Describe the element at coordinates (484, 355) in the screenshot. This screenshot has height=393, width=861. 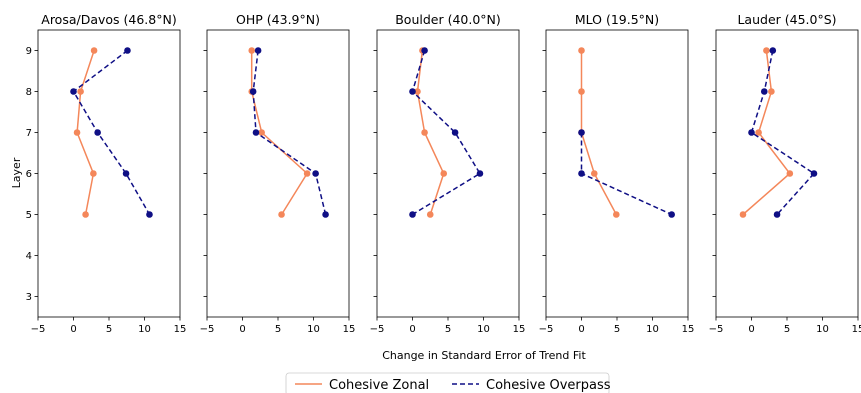
I see `x-axis-label: Change in Standard Error of Trend Fit` at that location.